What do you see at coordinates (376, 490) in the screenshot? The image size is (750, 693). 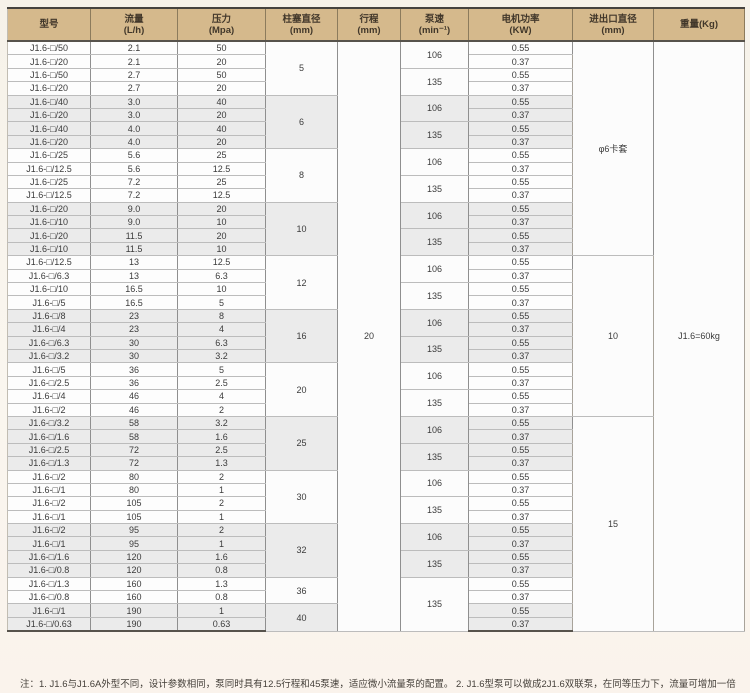 I see `table-row: J1.6-□/1 80 1 0.37` at bounding box center [376, 490].